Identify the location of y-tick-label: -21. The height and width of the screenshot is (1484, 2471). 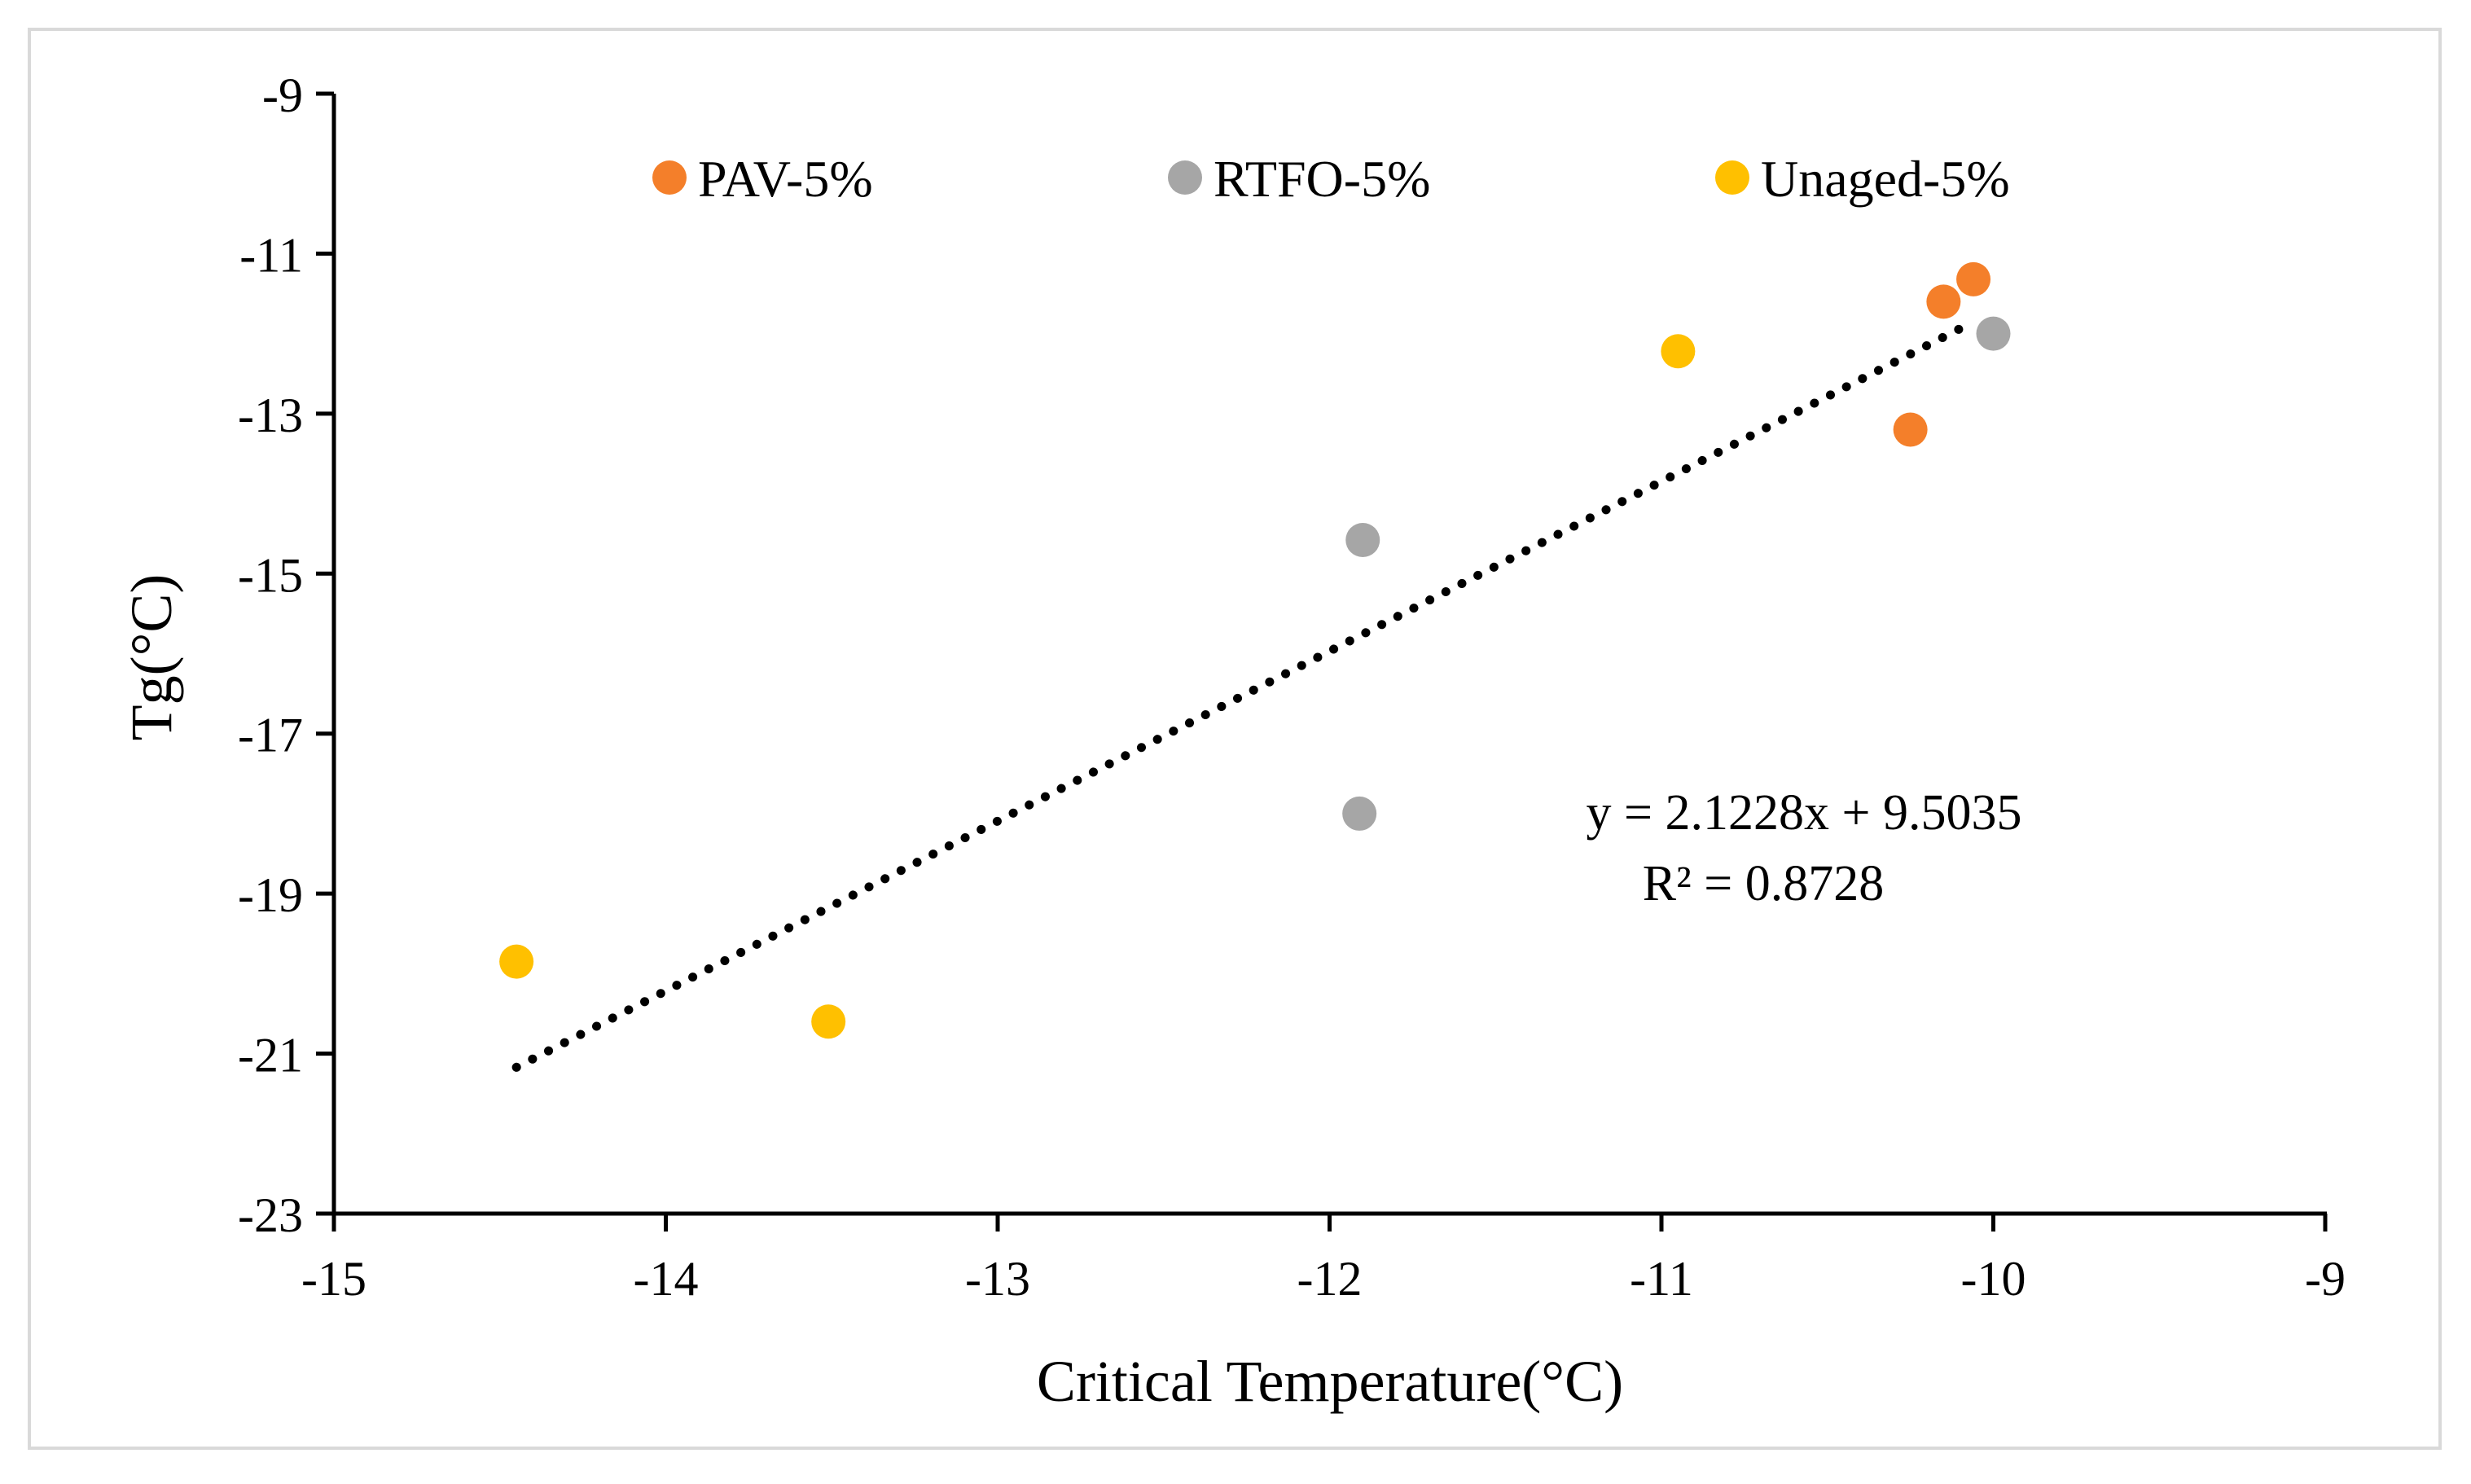
(270, 1055).